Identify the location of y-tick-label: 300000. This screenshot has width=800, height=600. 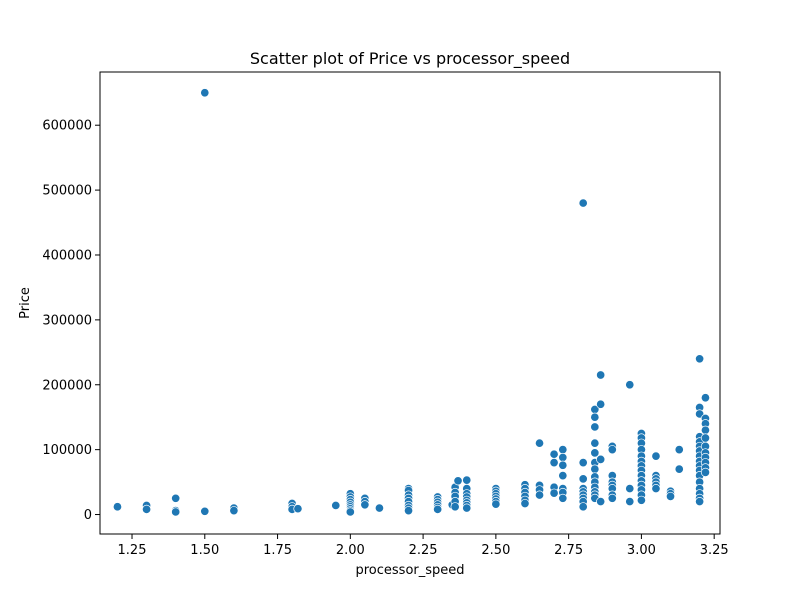
(67, 320).